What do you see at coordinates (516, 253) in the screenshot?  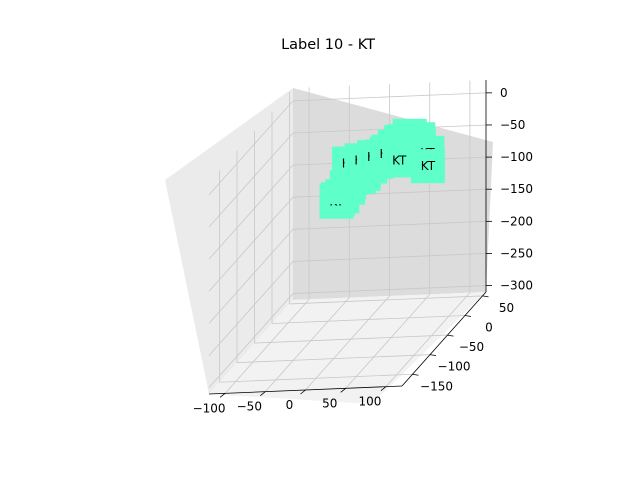 I see `z-tick-label: −250` at bounding box center [516, 253].